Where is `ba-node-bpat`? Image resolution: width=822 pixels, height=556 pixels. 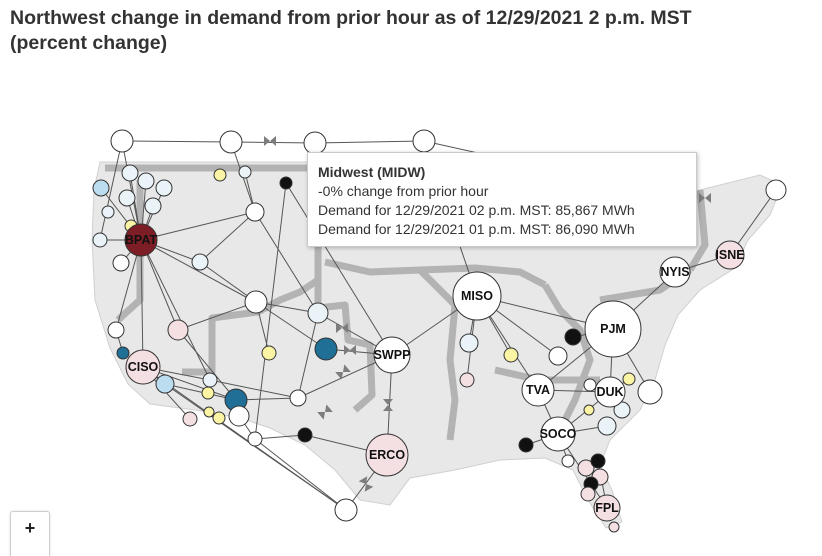 ba-node-bpat is located at coordinates (141, 240).